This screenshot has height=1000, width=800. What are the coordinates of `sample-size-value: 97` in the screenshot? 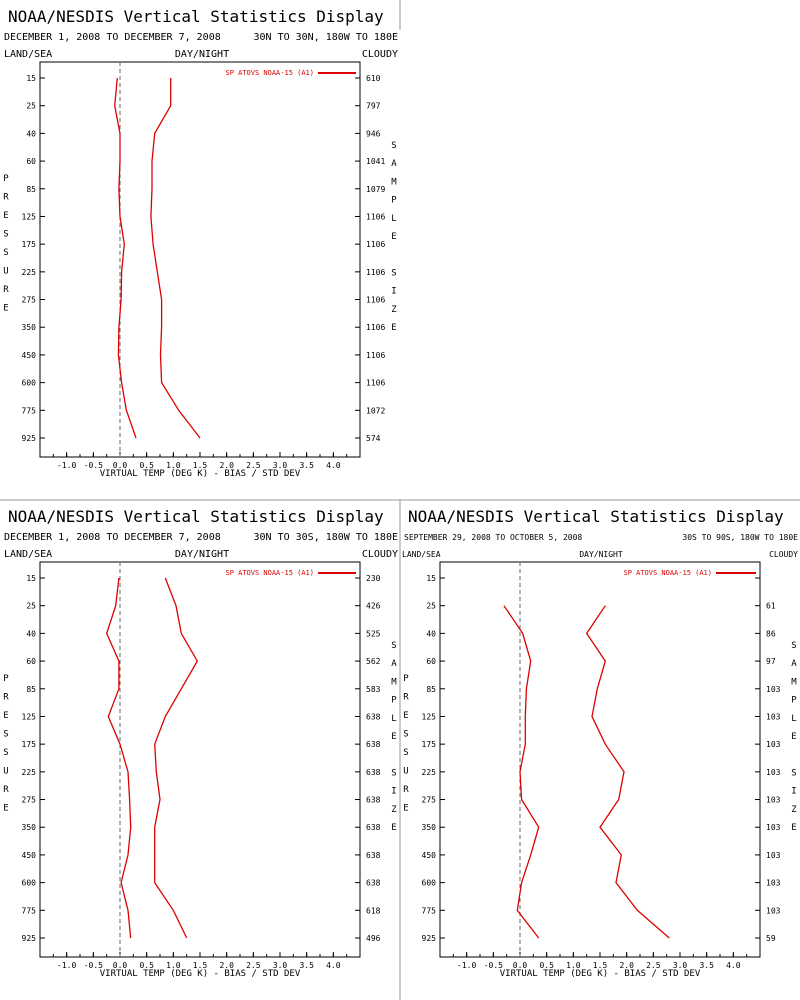 It's located at (771, 661).